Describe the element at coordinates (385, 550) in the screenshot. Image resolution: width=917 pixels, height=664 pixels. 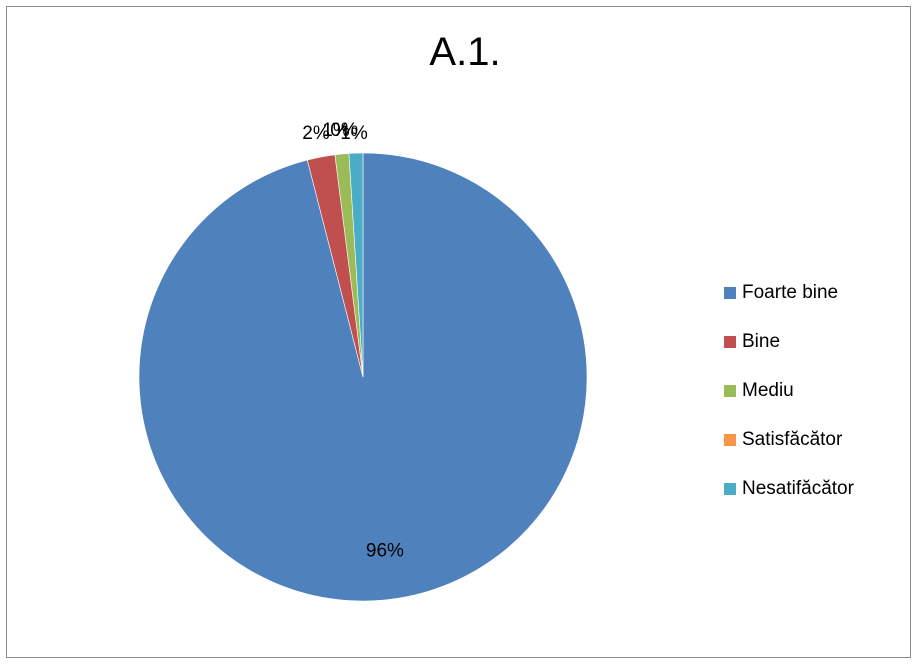
I see `data-label-foarte-bine: 96%` at that location.